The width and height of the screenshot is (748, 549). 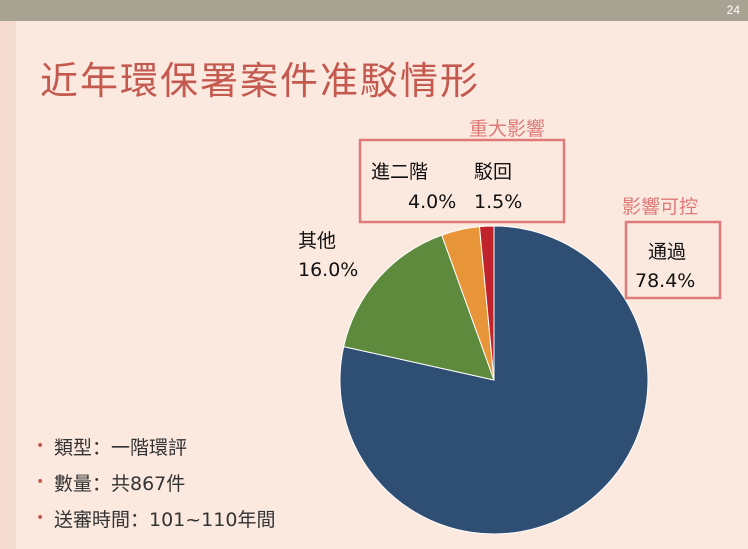 I want to click on left-edge-decoration, so click(x=8, y=285).